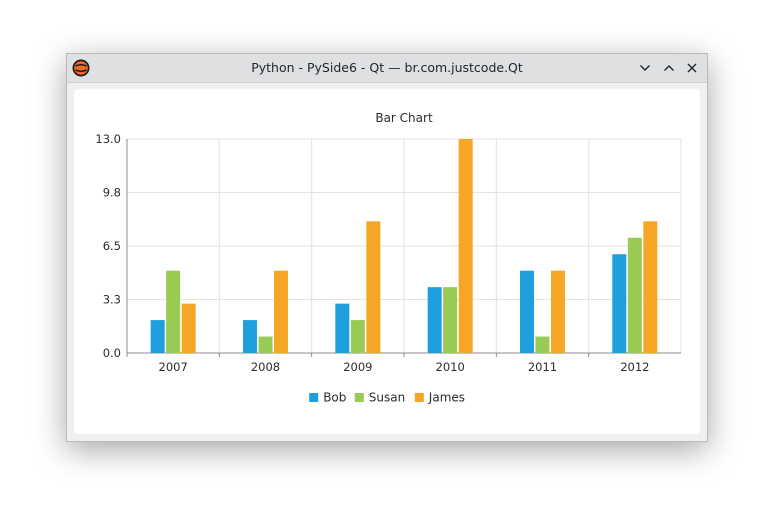  Describe the element at coordinates (542, 367) in the screenshot. I see `x-tick-label: 2011` at that location.